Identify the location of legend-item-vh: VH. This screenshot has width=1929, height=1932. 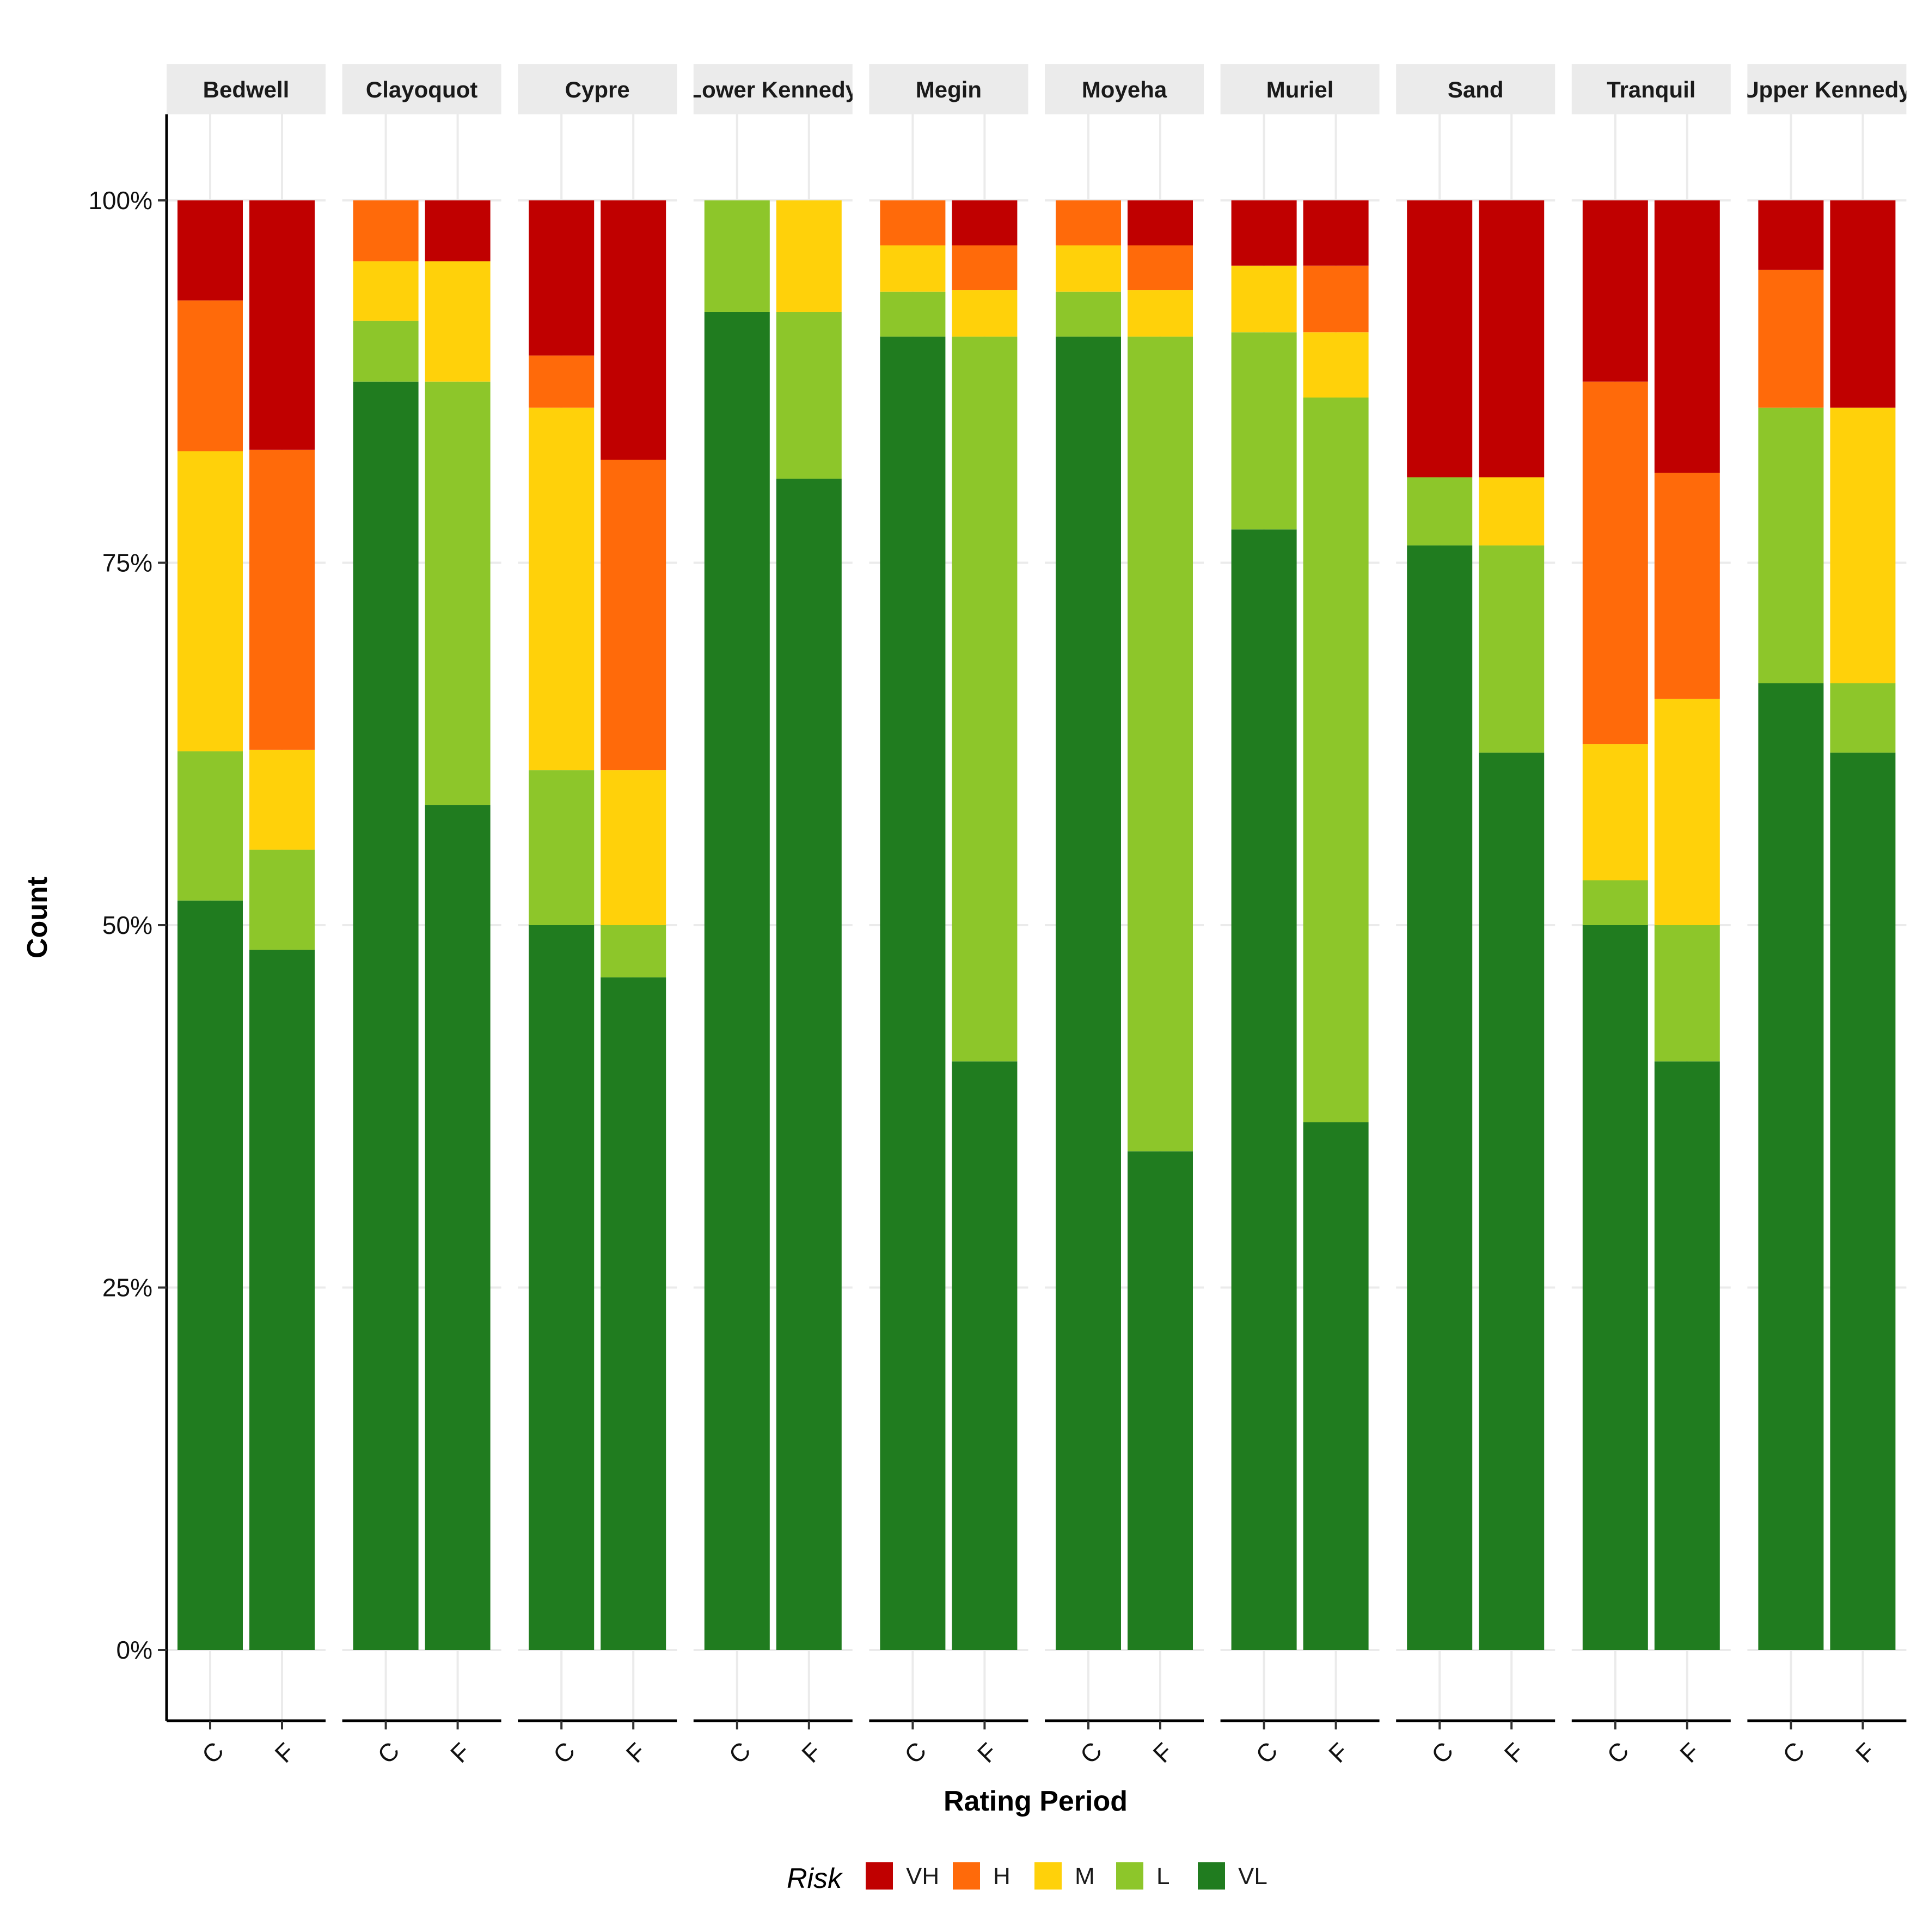
(902, 1876).